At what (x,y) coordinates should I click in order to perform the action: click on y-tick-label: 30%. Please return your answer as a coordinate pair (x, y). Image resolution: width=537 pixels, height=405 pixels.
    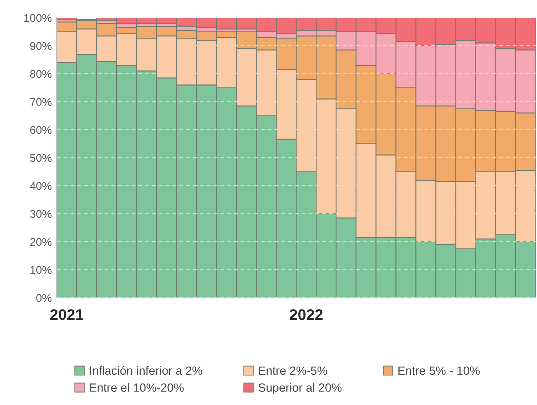
    Looking at the image, I should click on (41, 214).